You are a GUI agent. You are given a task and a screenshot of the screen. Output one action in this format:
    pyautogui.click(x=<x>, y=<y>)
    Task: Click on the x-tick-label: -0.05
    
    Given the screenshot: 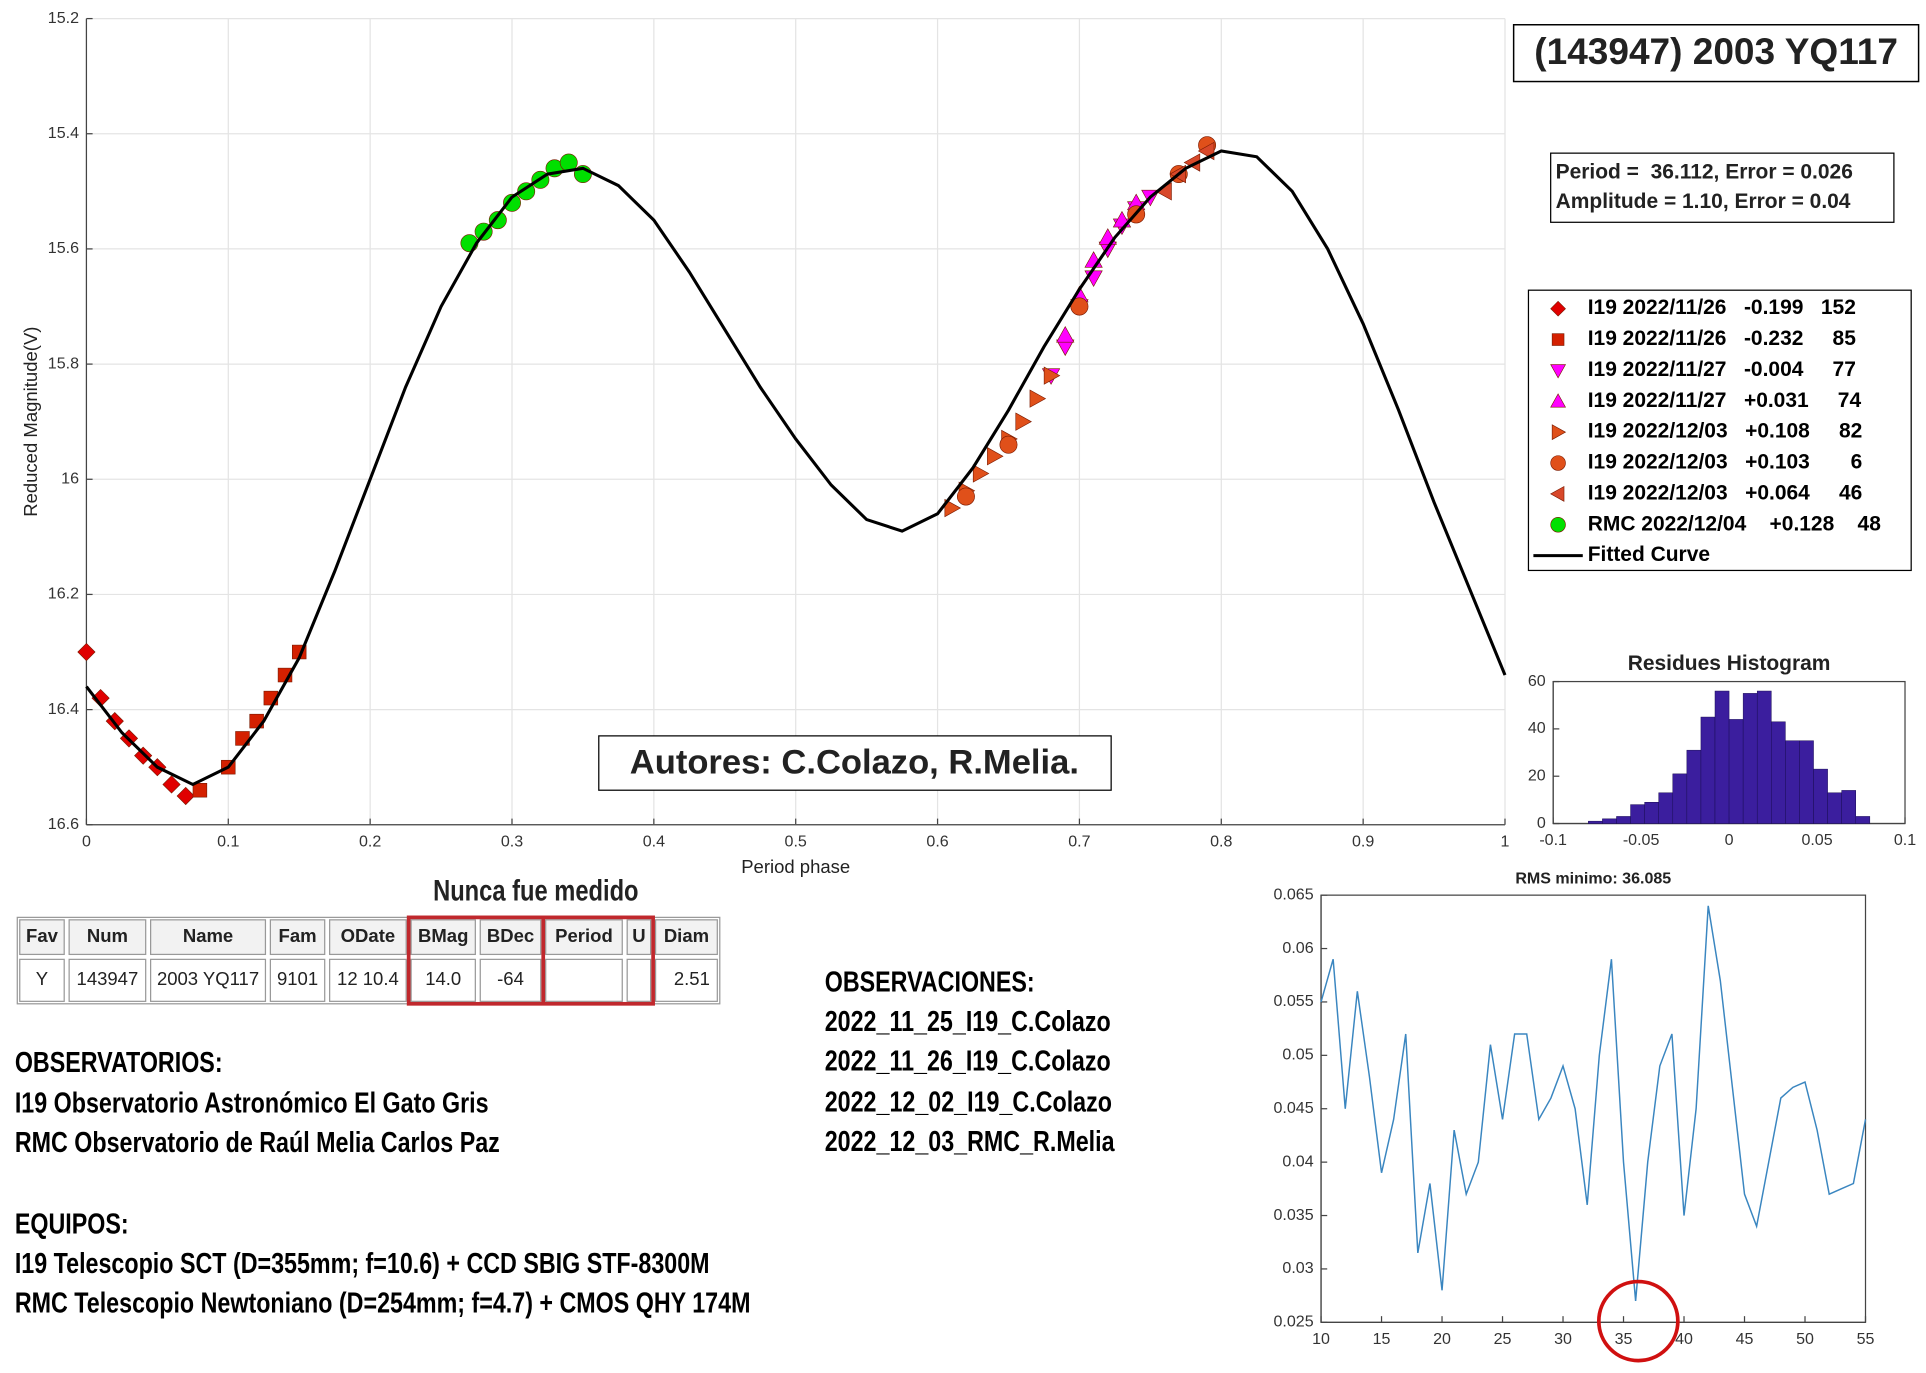 What is the action you would take?
    pyautogui.click(x=1641, y=840)
    